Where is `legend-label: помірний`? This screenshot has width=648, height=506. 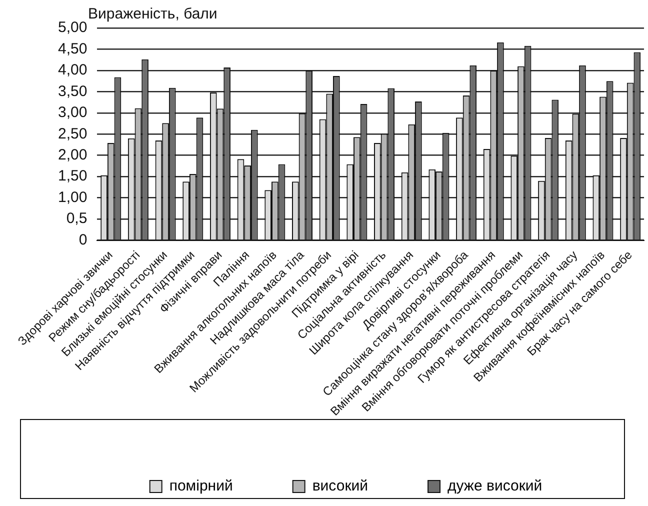
legend-label: помірний is located at coordinates (201, 486).